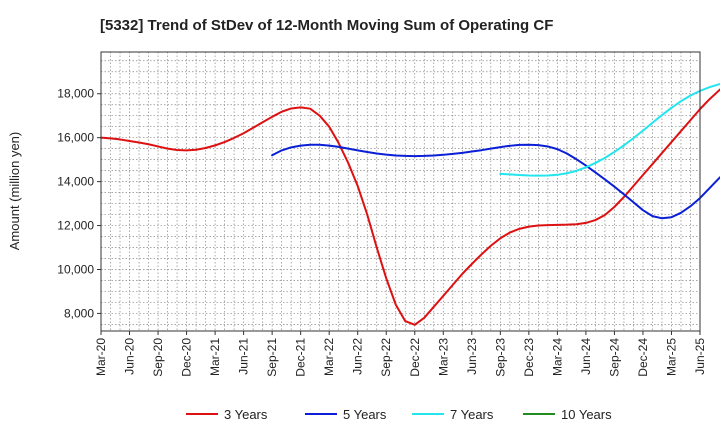 This screenshot has width=720, height=440. Describe the element at coordinates (75, 94) in the screenshot. I see `y-tick-label: 18,000` at that location.